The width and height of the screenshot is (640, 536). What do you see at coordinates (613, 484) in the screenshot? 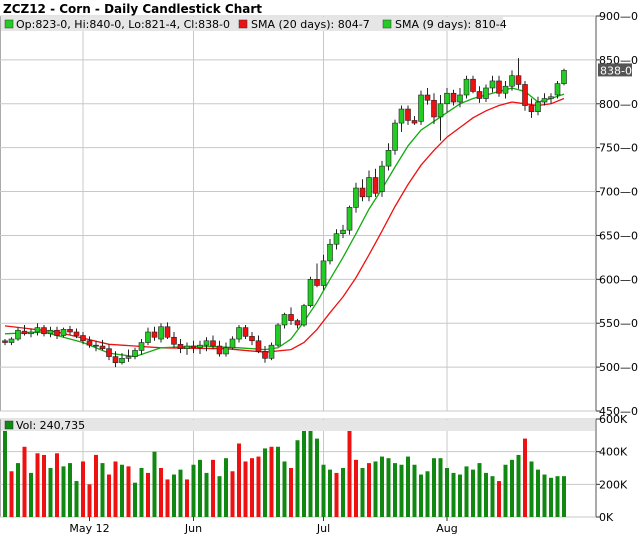
I see `volume-tick-label: 200K` at bounding box center [613, 484].